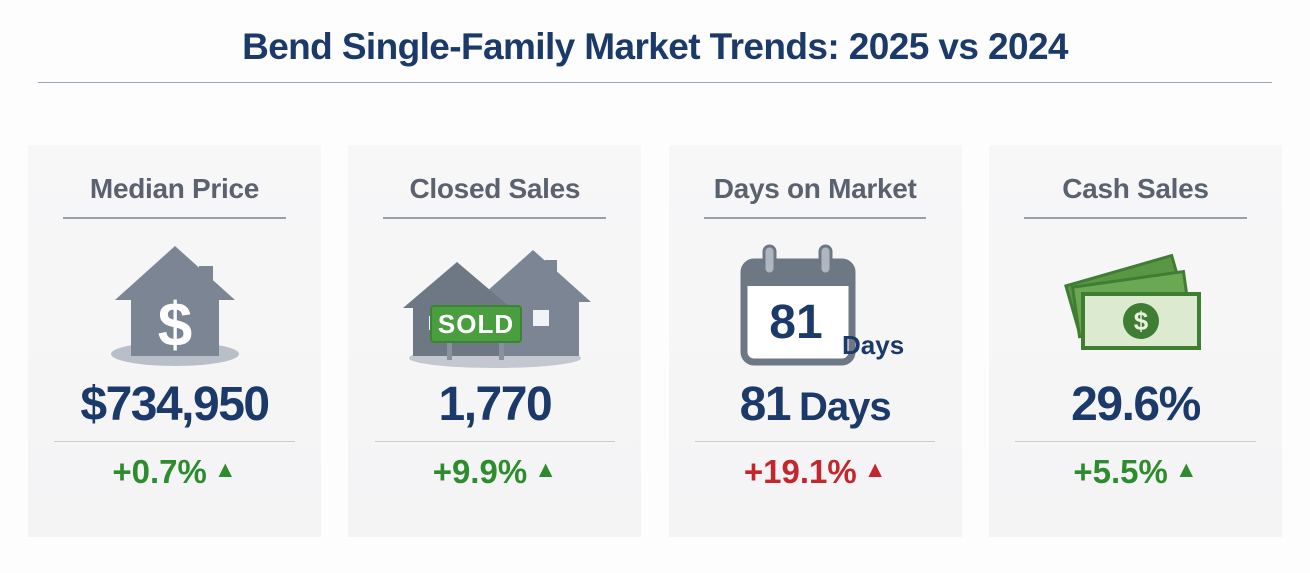  I want to click on change-indicator: +0.7% ▲, so click(174, 471).